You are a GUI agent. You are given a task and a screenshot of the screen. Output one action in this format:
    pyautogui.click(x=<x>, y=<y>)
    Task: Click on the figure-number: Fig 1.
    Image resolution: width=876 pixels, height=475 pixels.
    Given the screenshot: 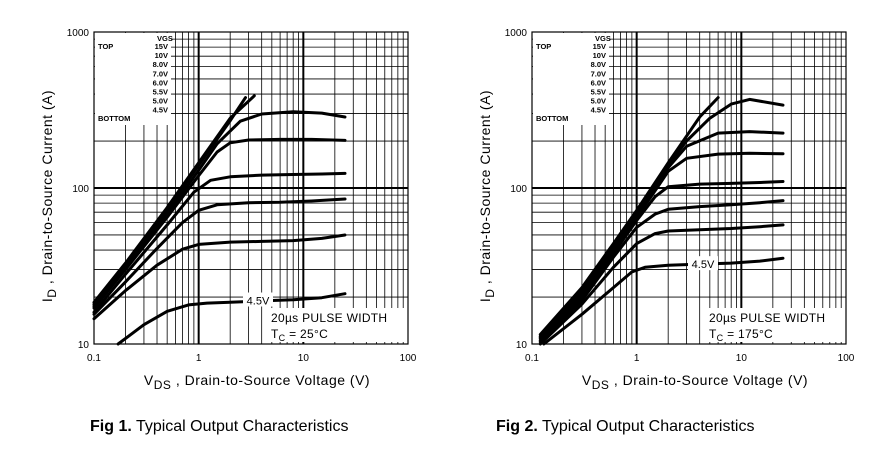 What is the action you would take?
    pyautogui.click(x=111, y=426)
    